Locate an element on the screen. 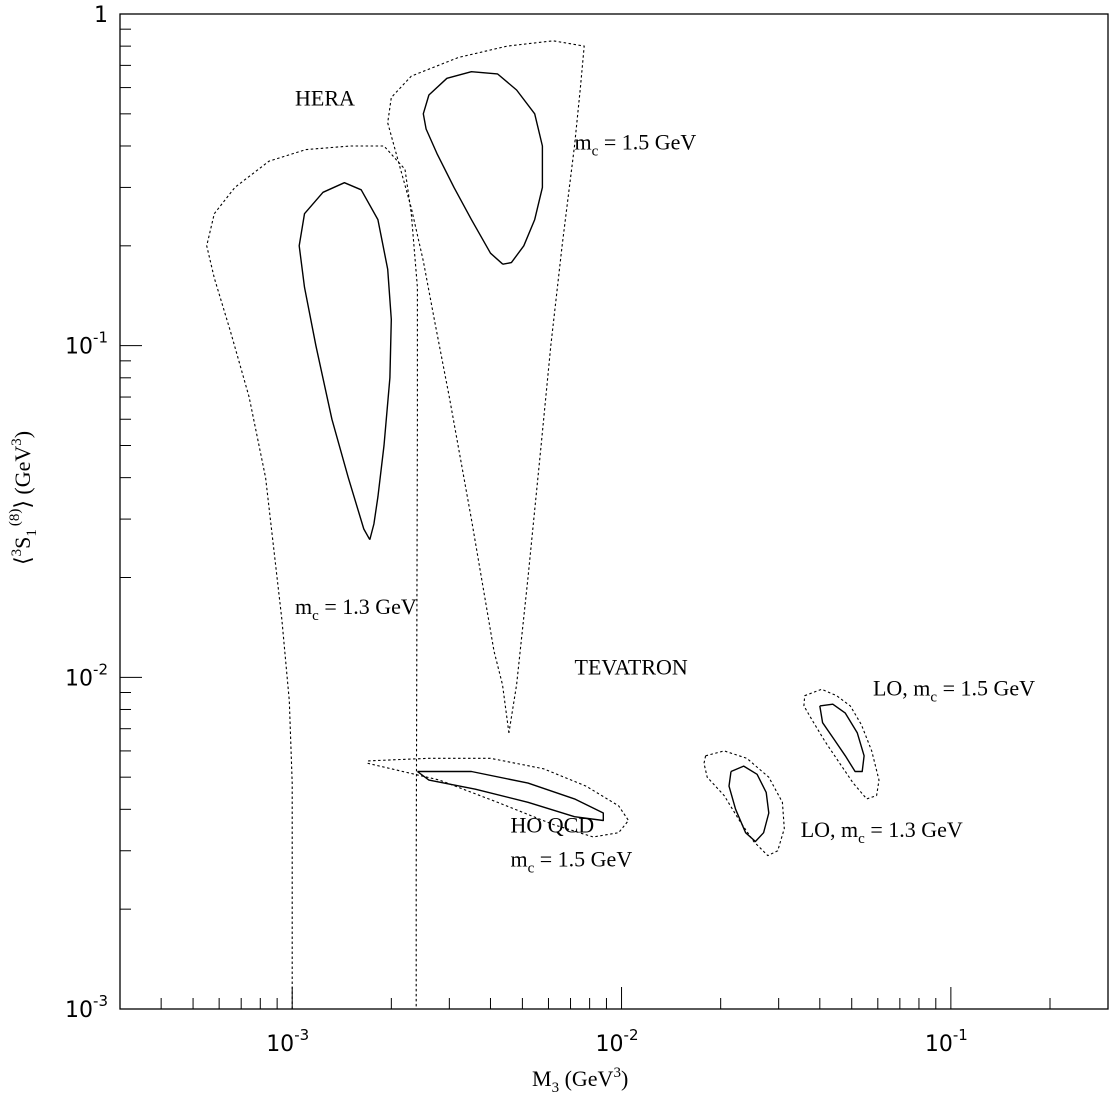 The image size is (1110, 1105). contour-hera-mc13-dotted is located at coordinates (312, 577).